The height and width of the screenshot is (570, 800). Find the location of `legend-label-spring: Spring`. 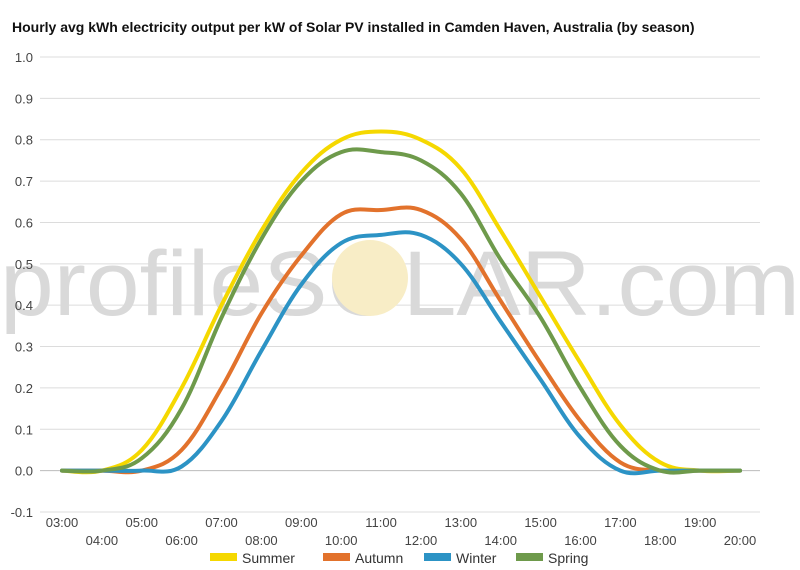

legend-label-spring: Spring is located at coordinates (568, 558).